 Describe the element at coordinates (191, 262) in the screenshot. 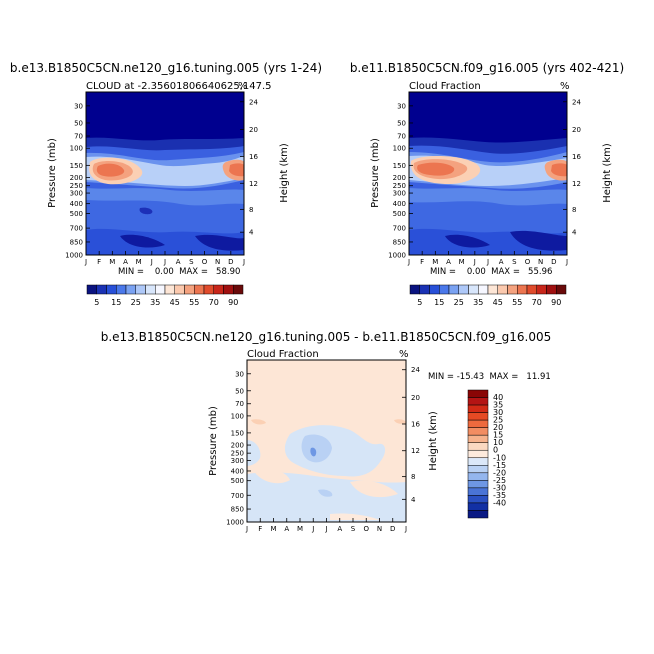

I see `month-tick-label: S` at that location.